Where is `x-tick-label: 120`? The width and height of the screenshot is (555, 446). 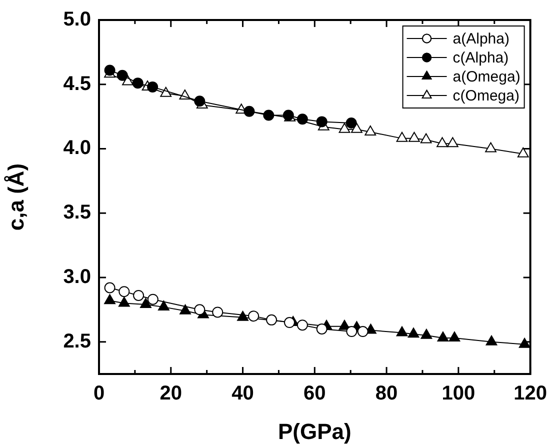 x-tick-label: 120 is located at coordinates (531, 393).